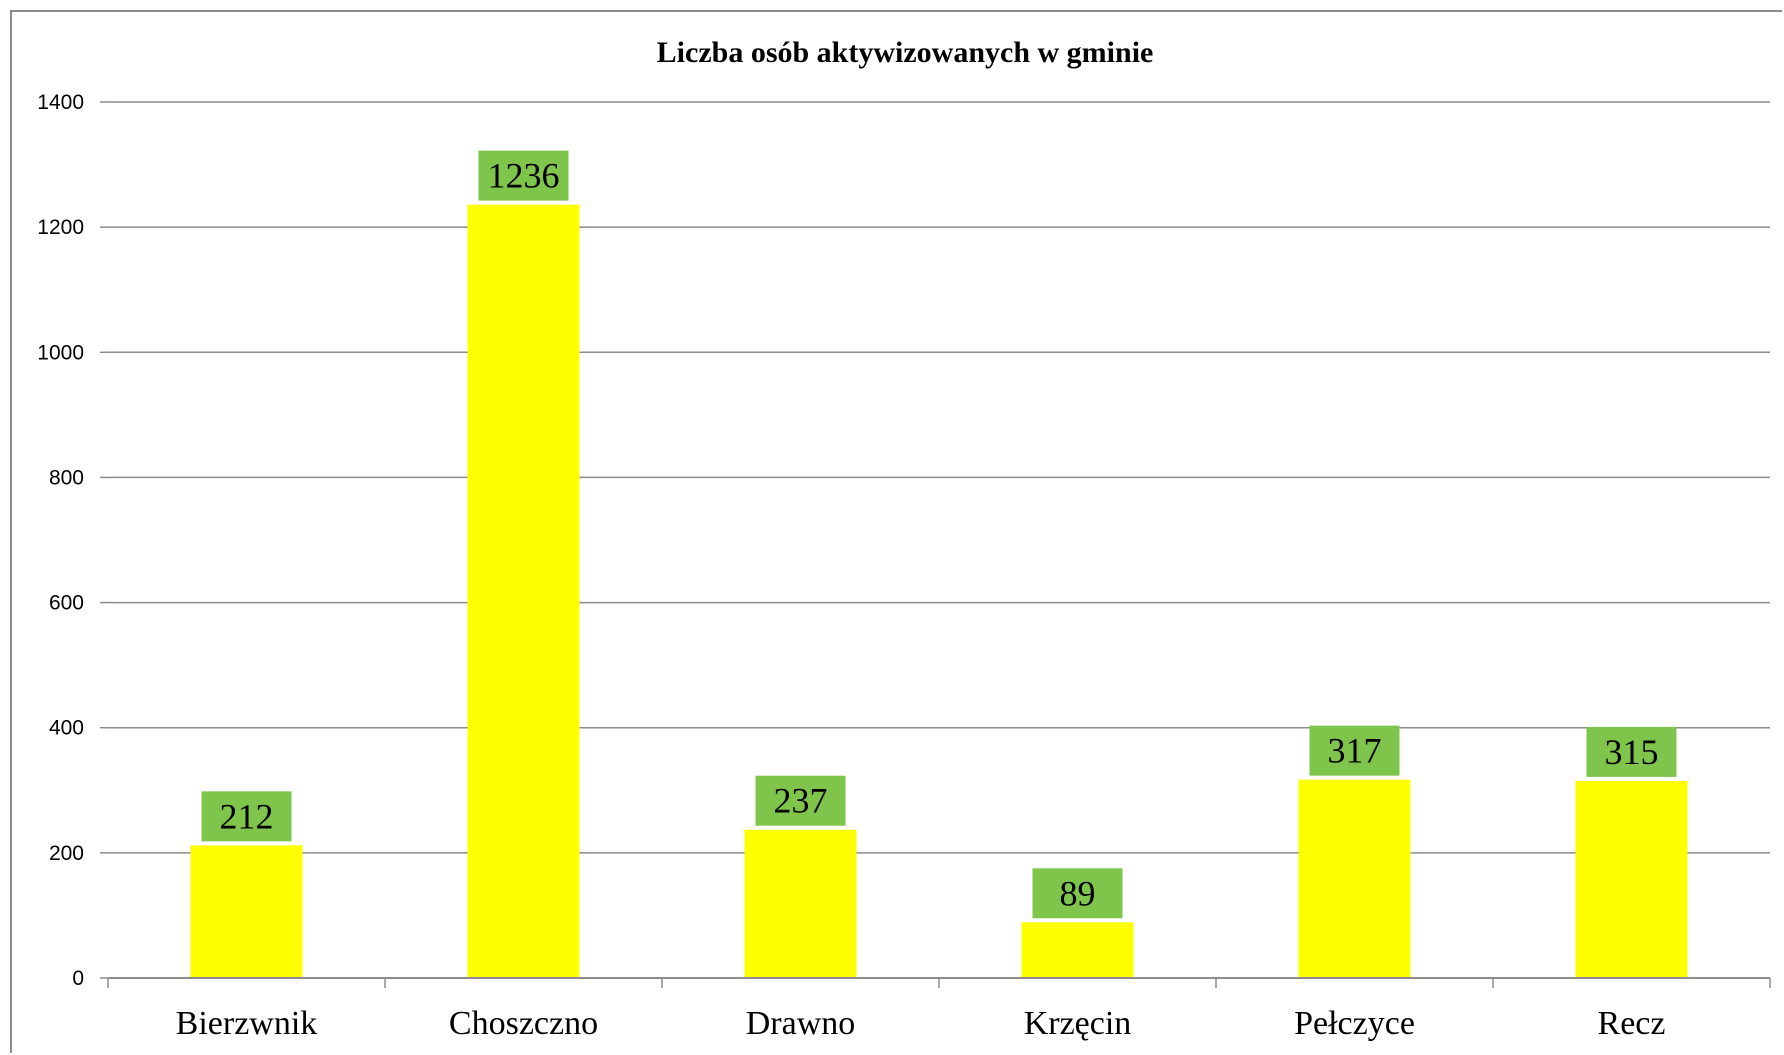  I want to click on x-tick-label: Choszczno, so click(523, 1023).